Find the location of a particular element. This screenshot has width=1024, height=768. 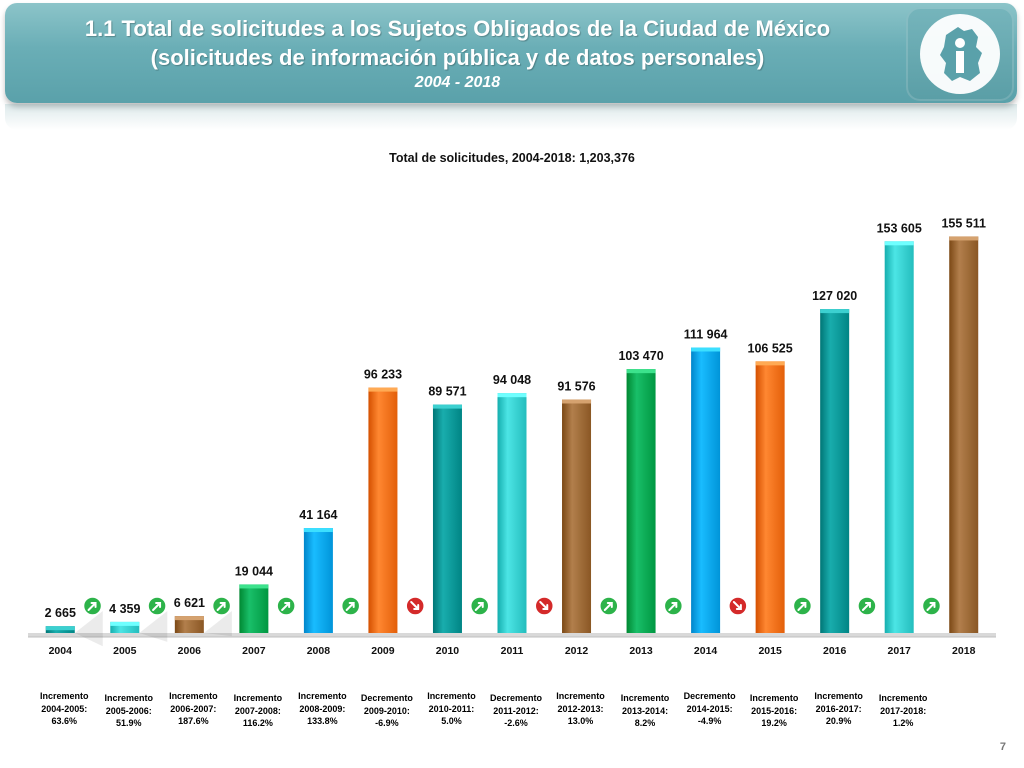

increment-note: Incremento 2004-2005: 63.6% is located at coordinates (64, 709).